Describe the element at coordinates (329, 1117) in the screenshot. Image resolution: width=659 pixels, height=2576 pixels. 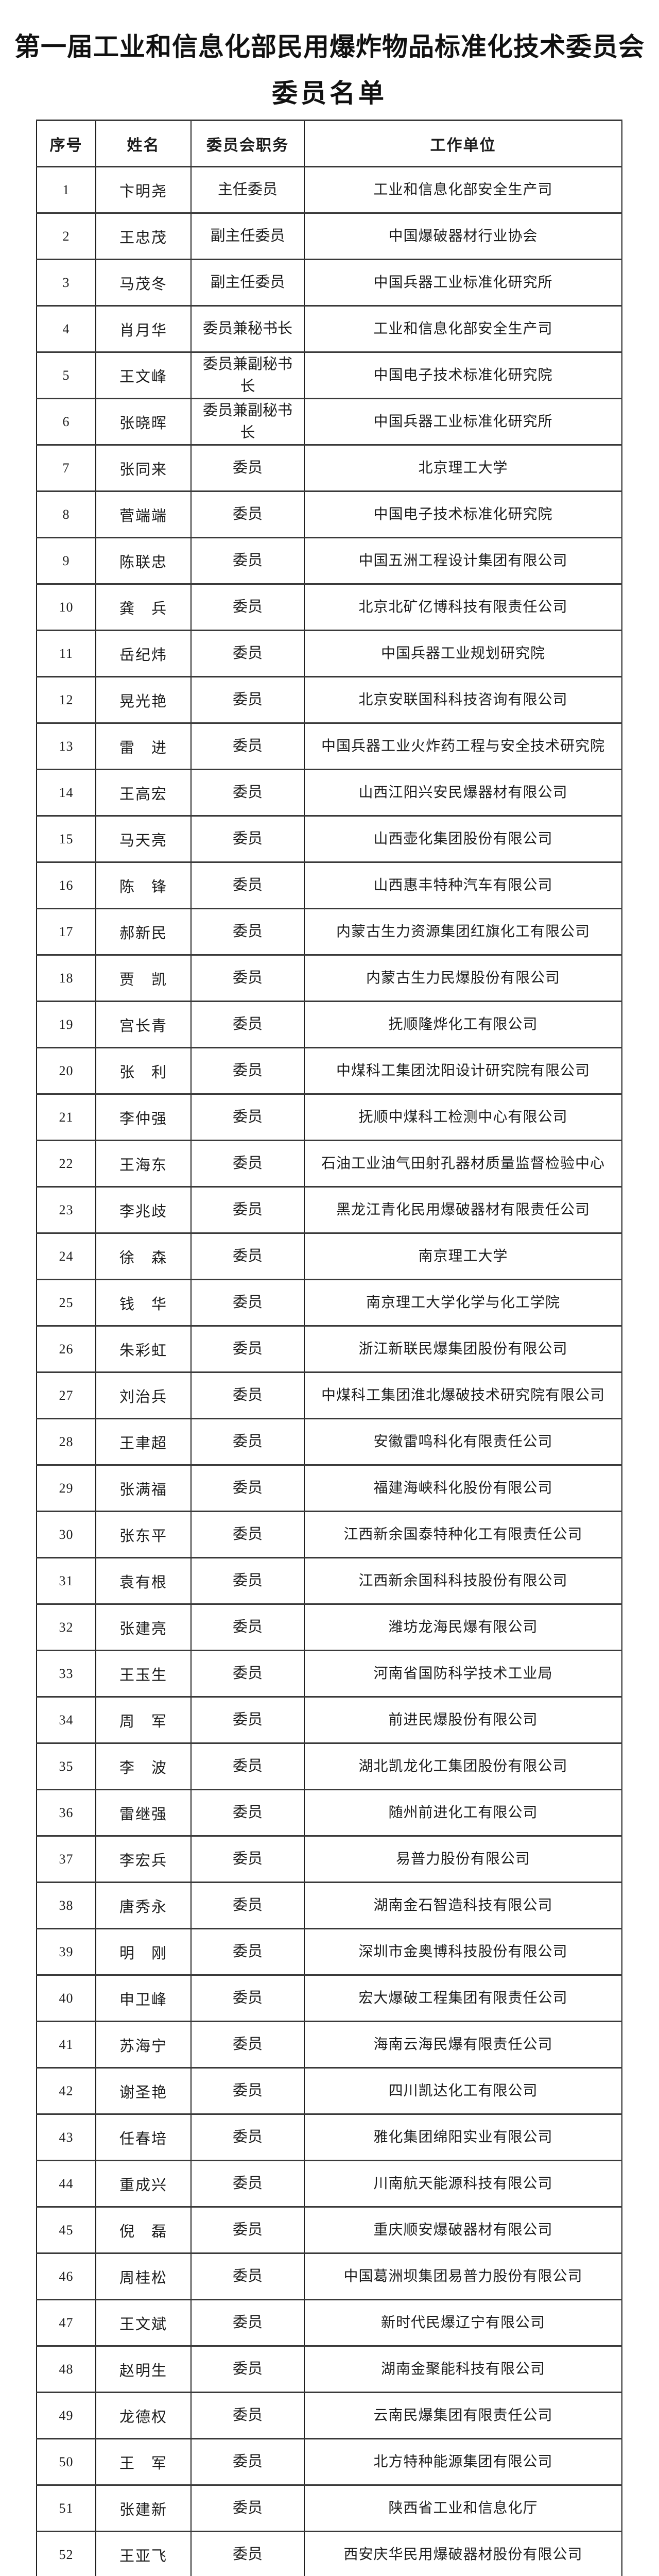
I see `table-row: 21 李仲强 委员 抚顺中煤科工检测中心有限公司` at that location.